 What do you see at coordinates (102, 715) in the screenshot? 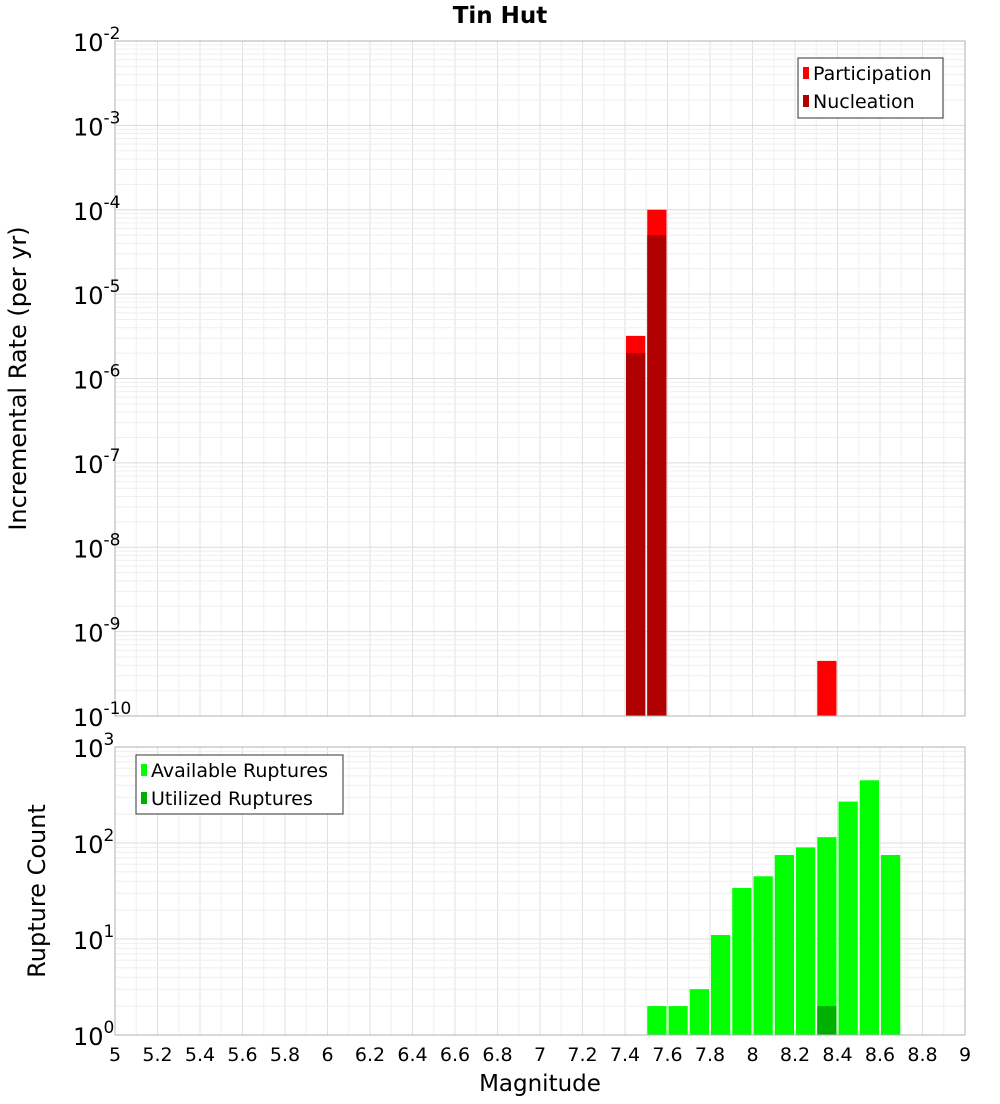
I see `y-tick-label: 10⁻¹⁰` at bounding box center [102, 715].